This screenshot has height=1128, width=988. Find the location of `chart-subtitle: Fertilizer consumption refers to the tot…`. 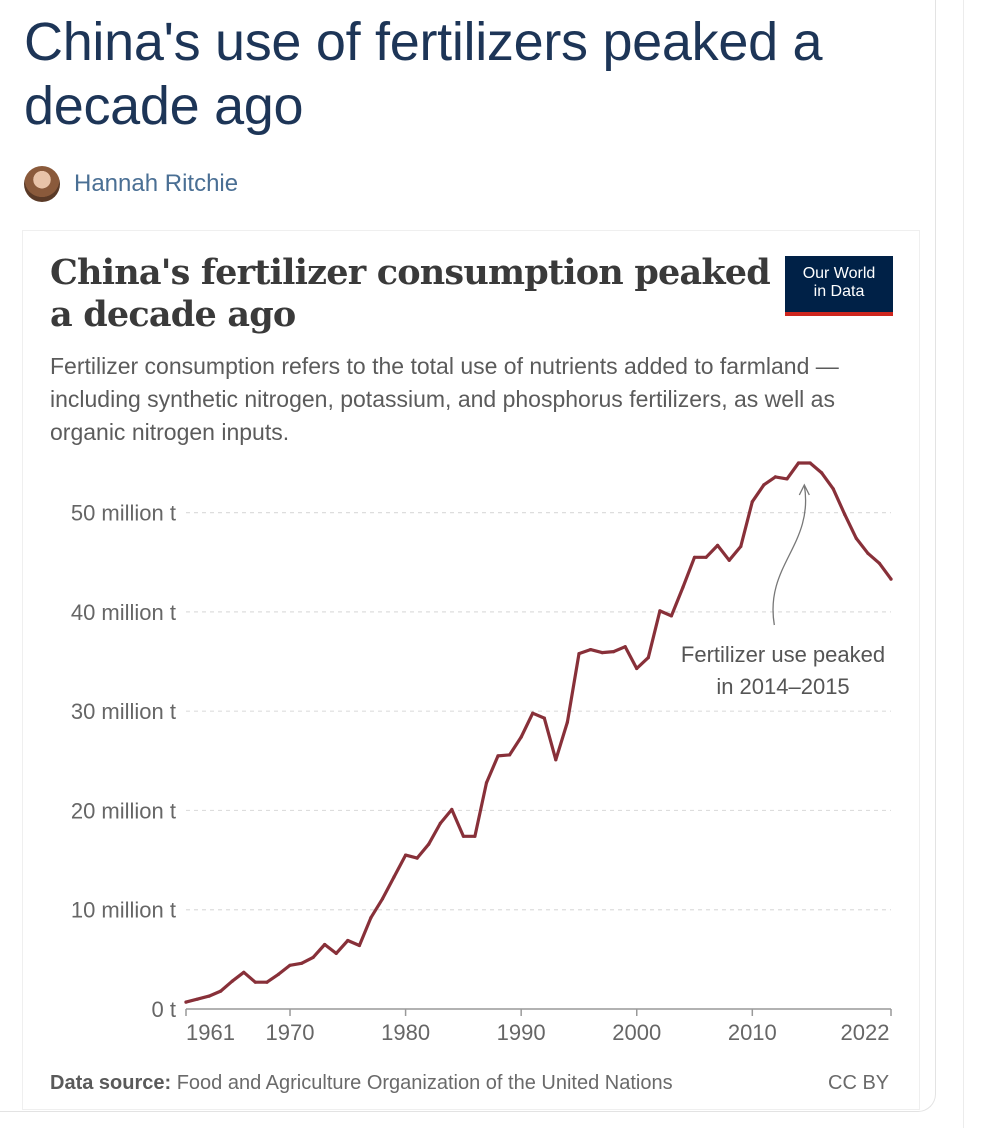

chart-subtitle: Fertilizer consumption refers to the tot… is located at coordinates (444, 399).